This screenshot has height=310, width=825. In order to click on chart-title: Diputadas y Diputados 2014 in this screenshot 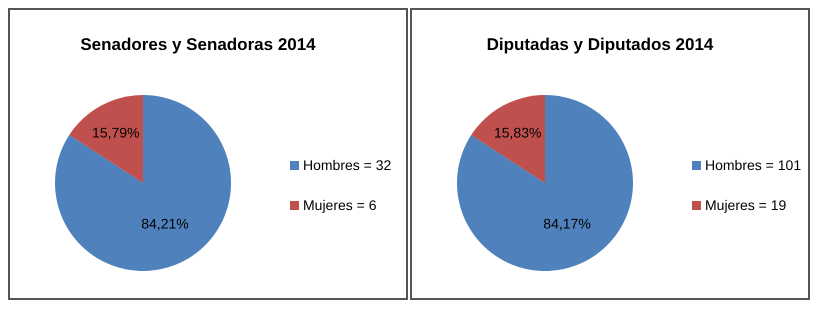, I will do `click(600, 44)`.